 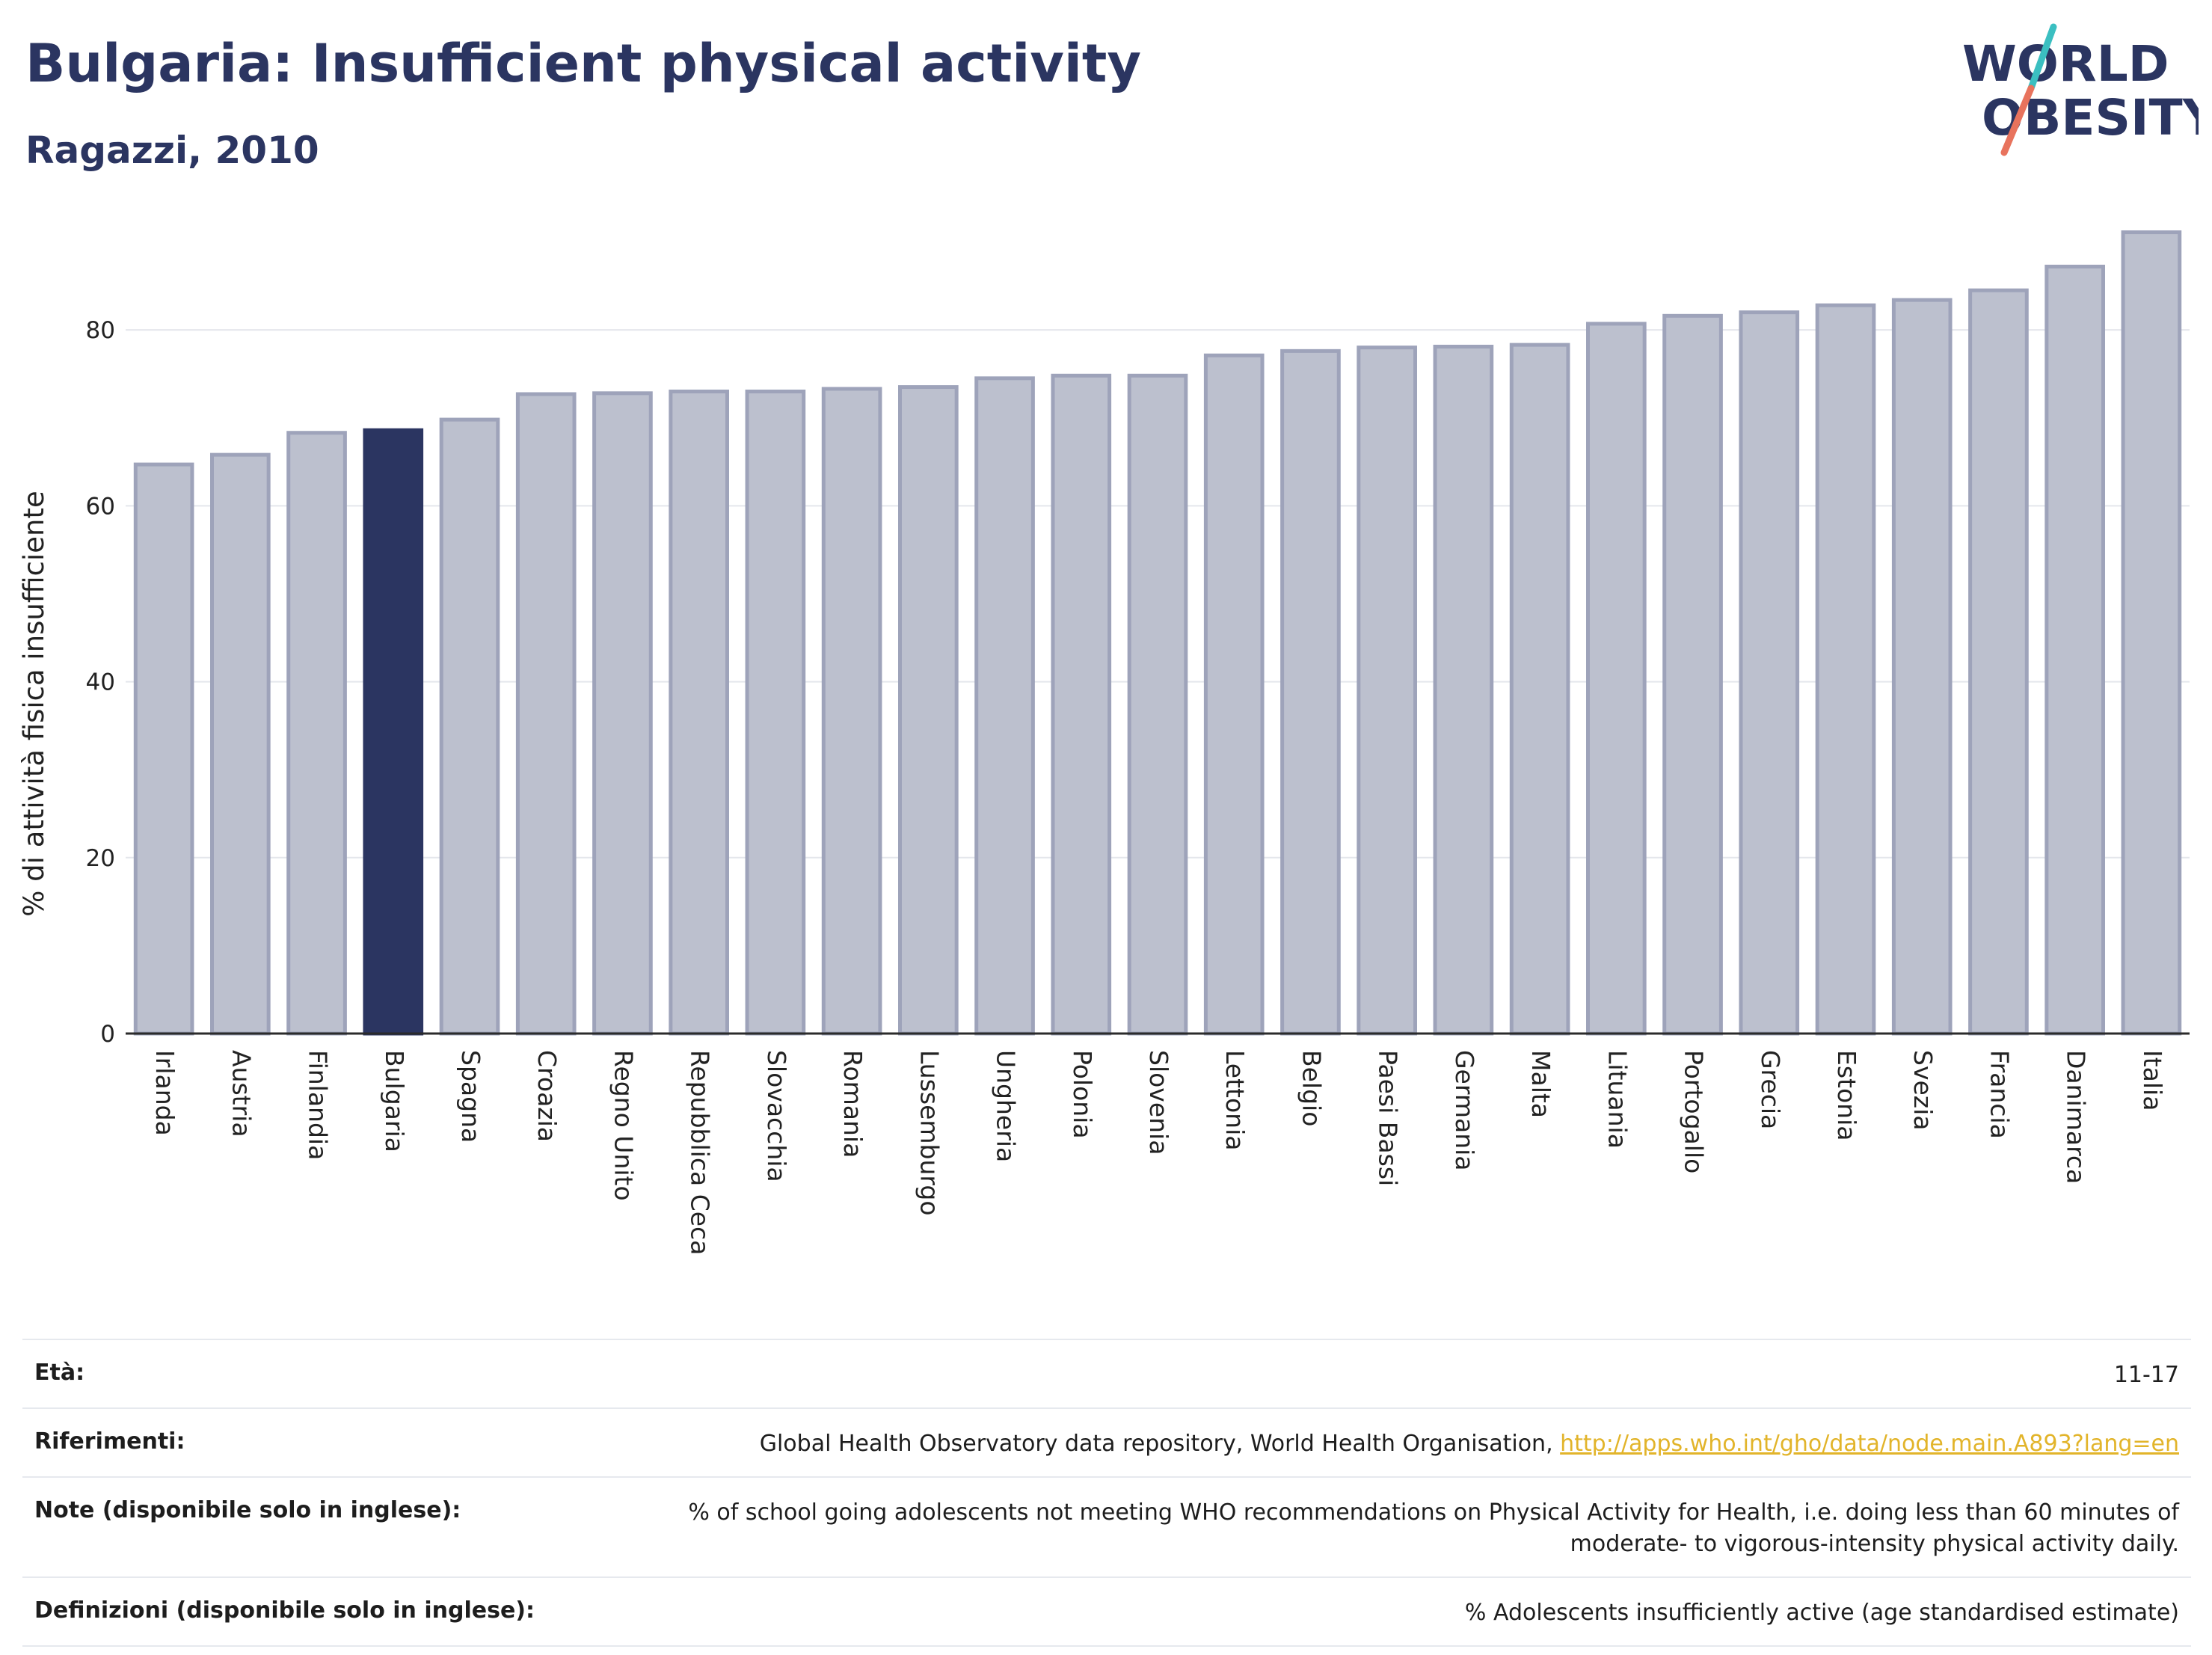 What do you see at coordinates (394, 732) in the screenshot?
I see `bar-bulgaria` at bounding box center [394, 732].